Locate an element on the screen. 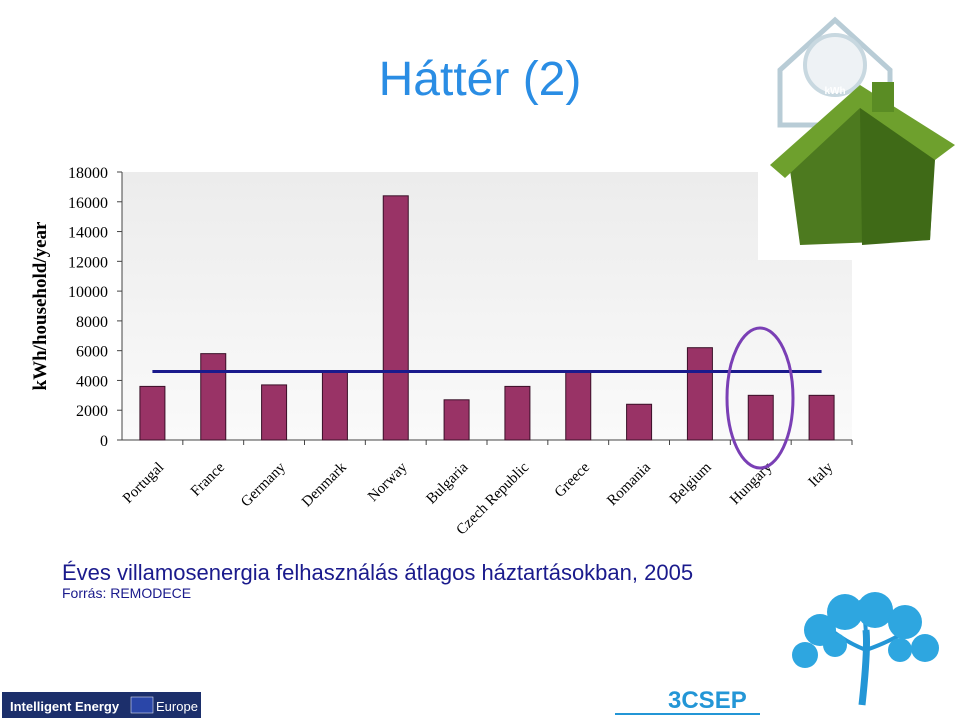 This screenshot has width=960, height=720. y-tick-label: 2000 is located at coordinates (92, 411).